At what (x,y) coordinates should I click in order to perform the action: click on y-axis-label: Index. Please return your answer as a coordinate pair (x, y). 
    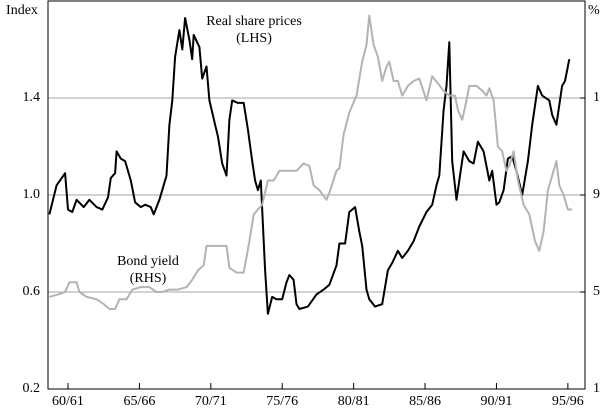
    Looking at the image, I should click on (22, 10).